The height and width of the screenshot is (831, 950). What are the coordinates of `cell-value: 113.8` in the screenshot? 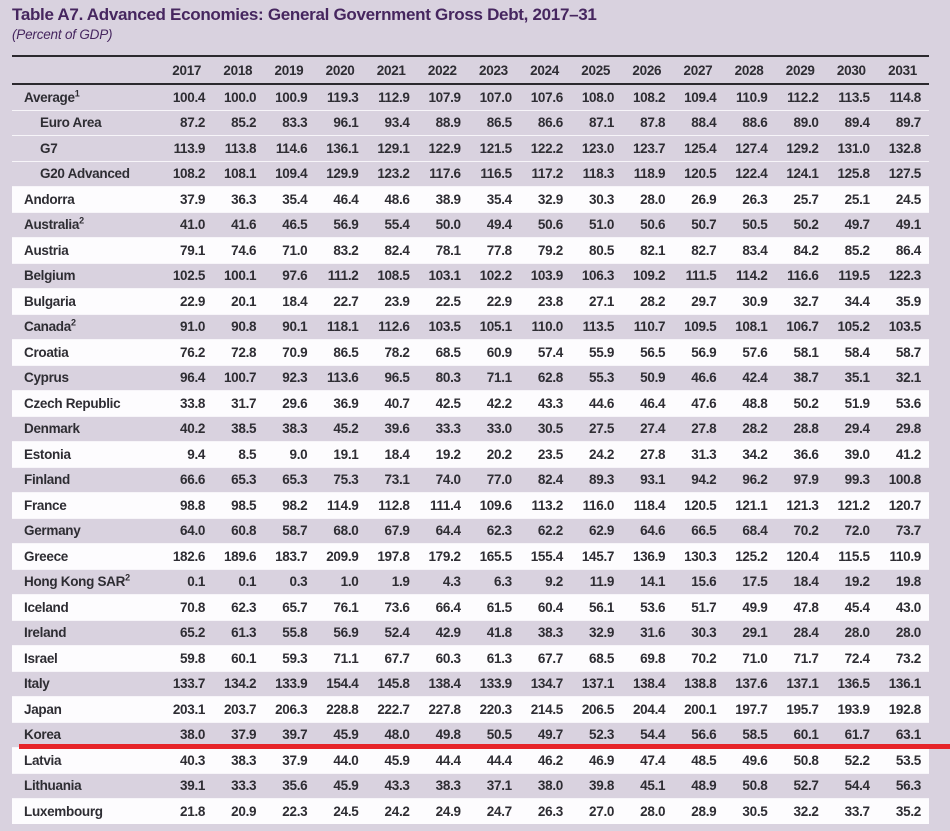 It's located at (240, 148).